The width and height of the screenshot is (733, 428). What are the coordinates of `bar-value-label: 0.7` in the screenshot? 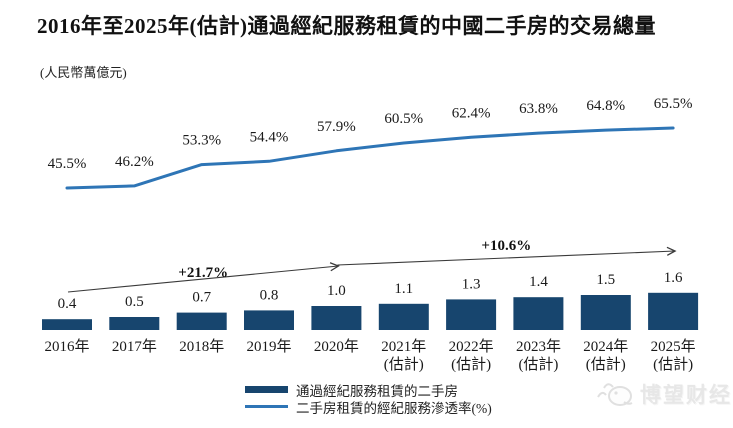 It's located at (201, 298).